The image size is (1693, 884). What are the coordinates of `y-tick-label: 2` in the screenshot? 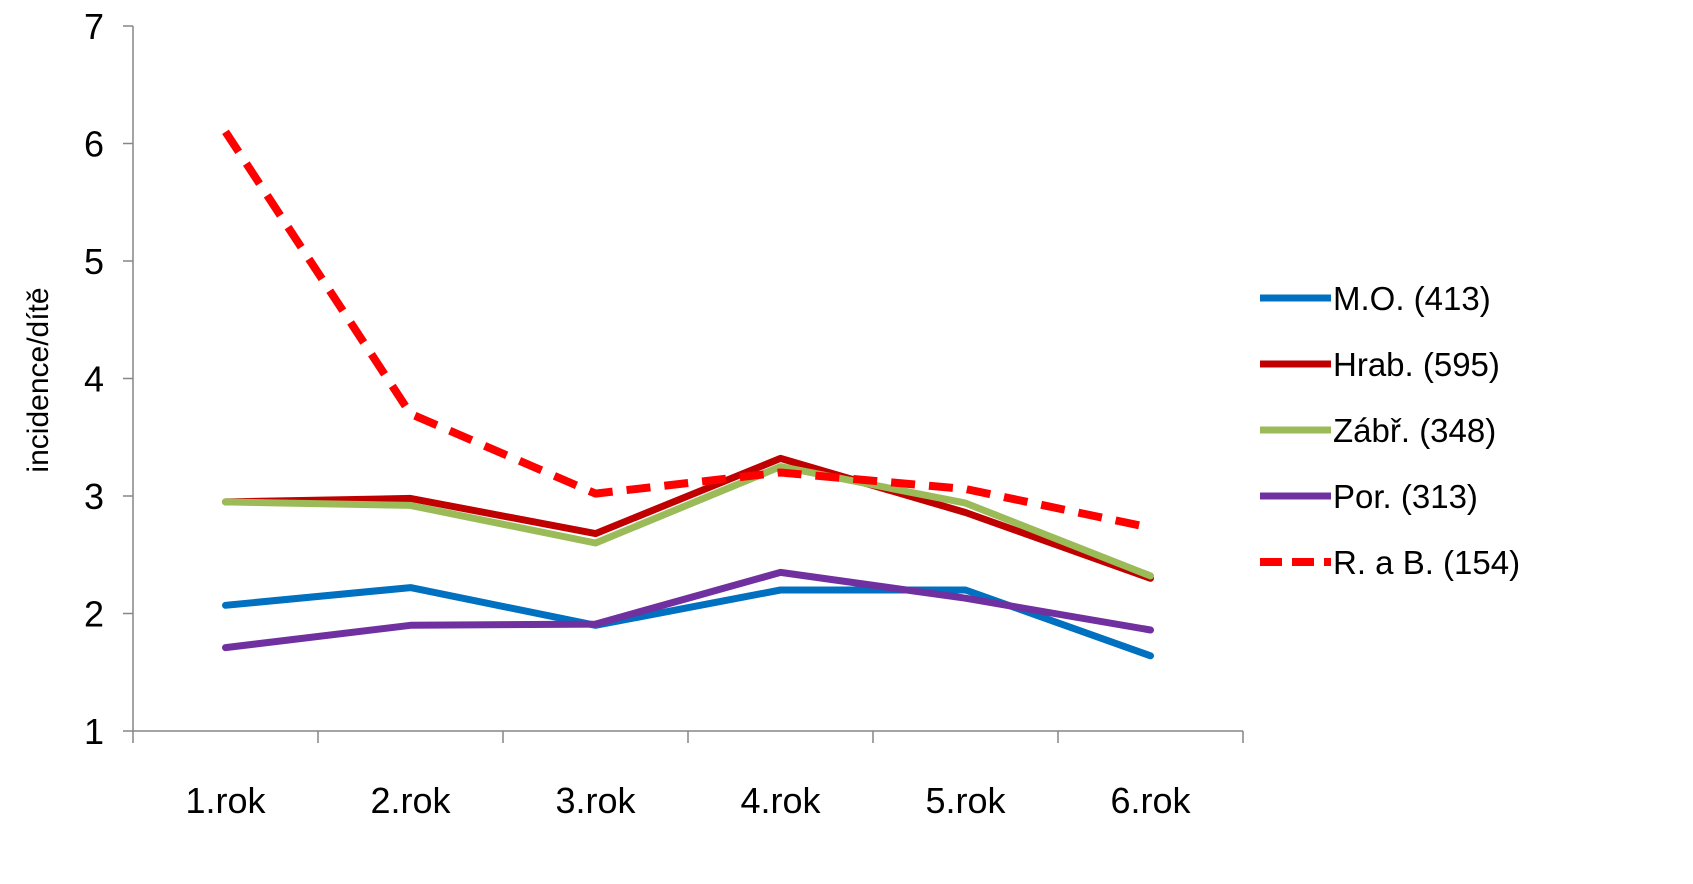 It's located at (94, 614).